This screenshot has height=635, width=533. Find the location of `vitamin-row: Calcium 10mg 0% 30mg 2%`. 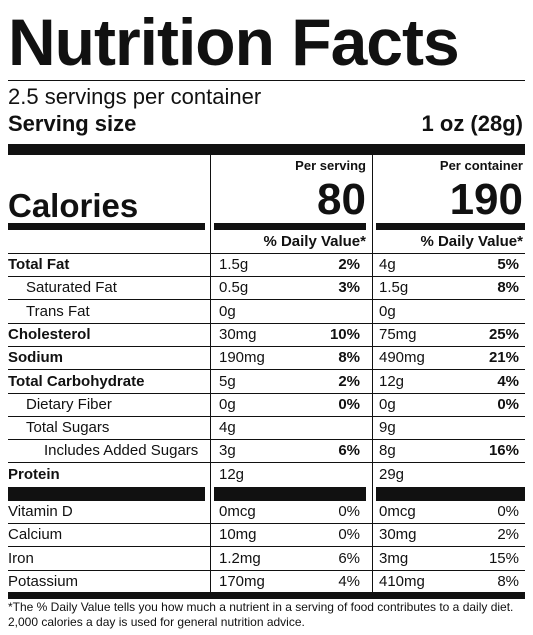

vitamin-row: Calcium 10mg 0% 30mg 2% is located at coordinates (266, 536).